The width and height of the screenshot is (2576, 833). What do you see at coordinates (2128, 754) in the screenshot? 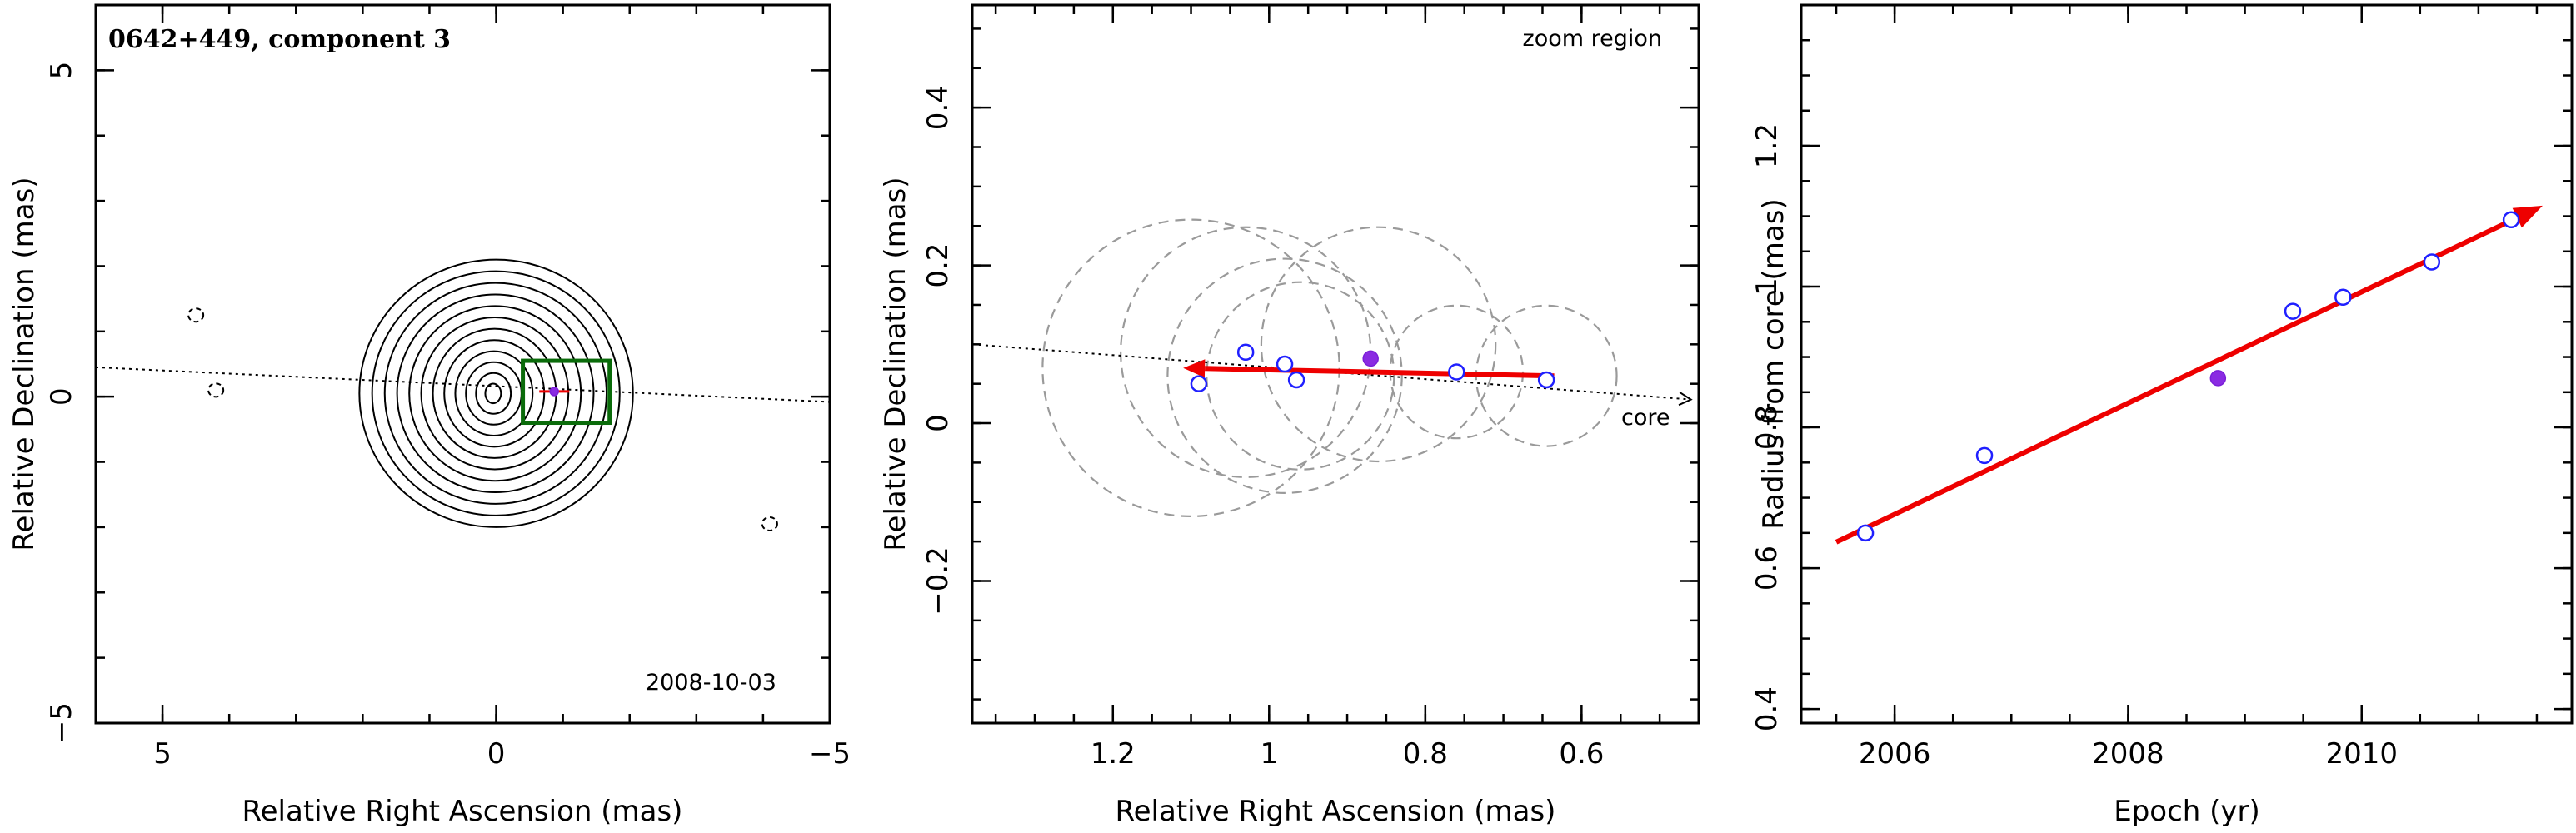
I see `x-tick-label: 2008` at bounding box center [2128, 754].